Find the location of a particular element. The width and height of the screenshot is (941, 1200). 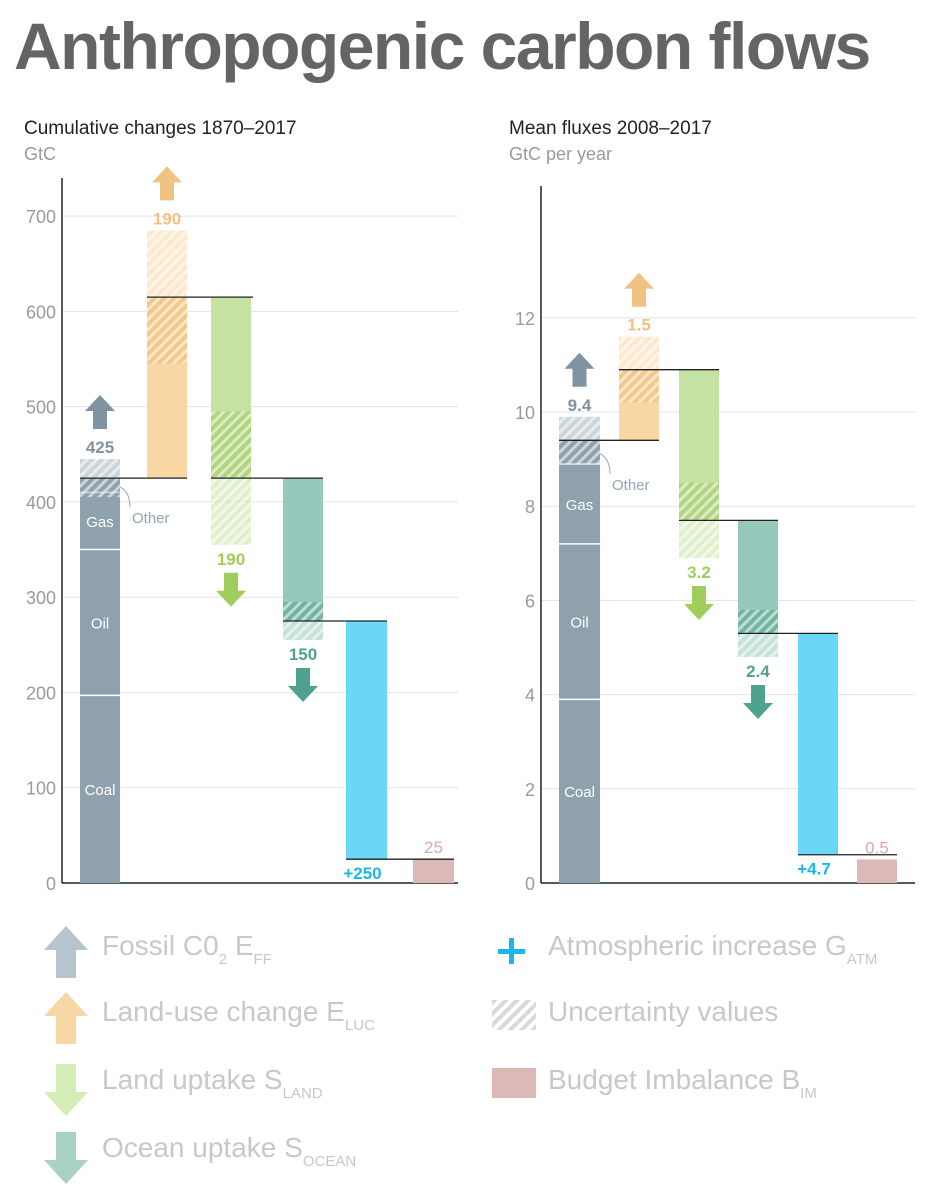

y-tick-label: 4 is located at coordinates (530, 696).